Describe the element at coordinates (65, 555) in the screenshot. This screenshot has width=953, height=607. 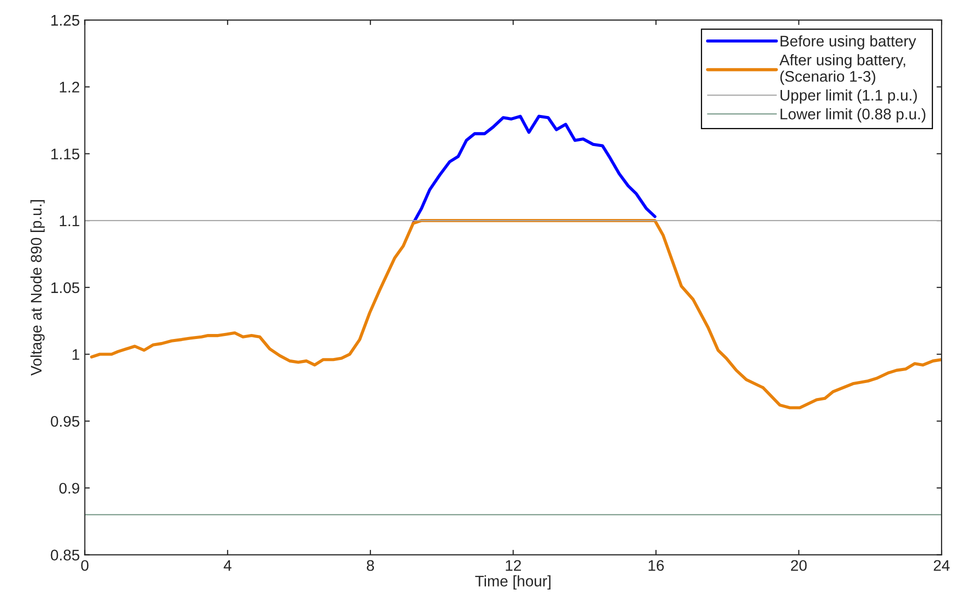
I see `y-tick-label: 0.85` at that location.